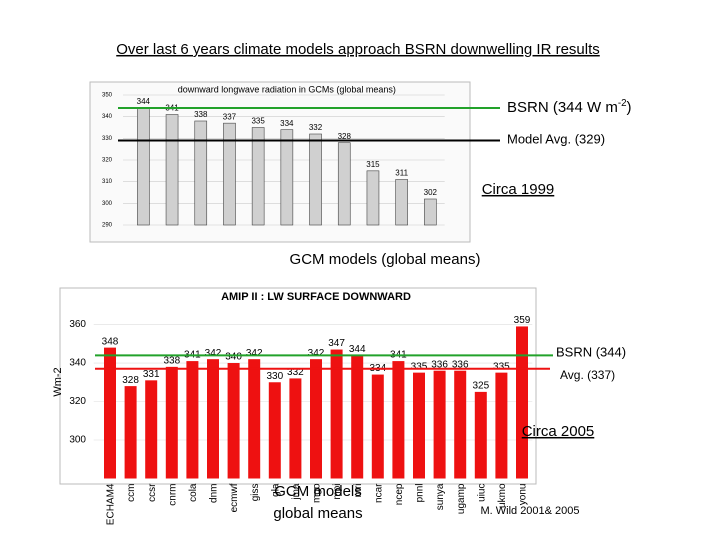  Describe the element at coordinates (107, 226) in the screenshot. I see `y-tick-label: 290` at that location.